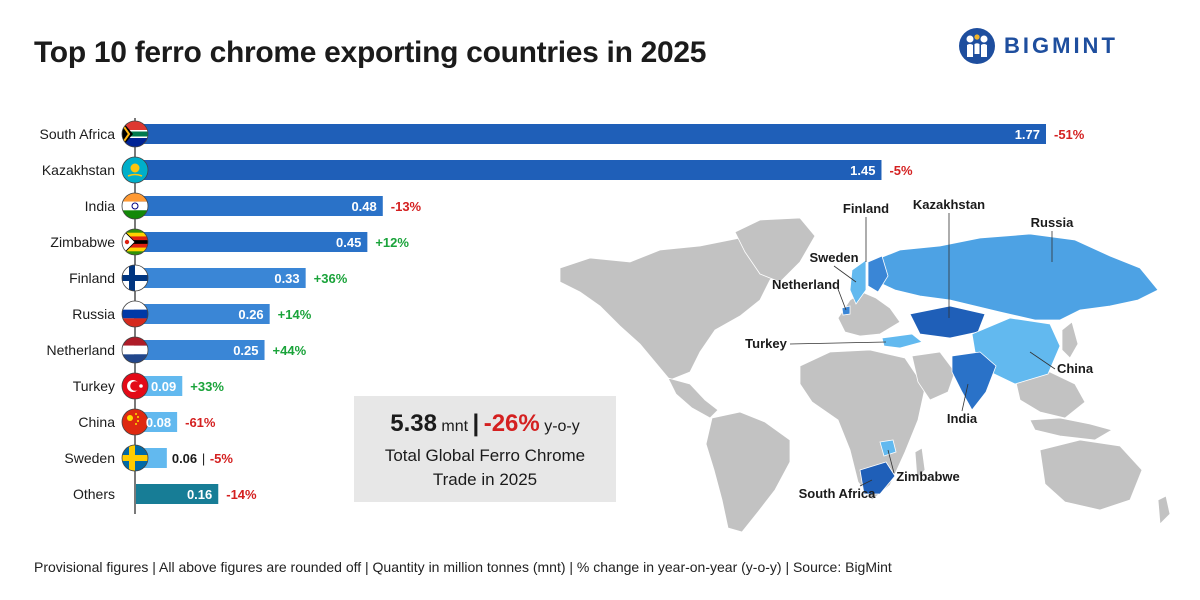 This screenshot has height=600, width=1200. What do you see at coordinates (1091, 475) in the screenshot?
I see `australia-shape` at bounding box center [1091, 475].